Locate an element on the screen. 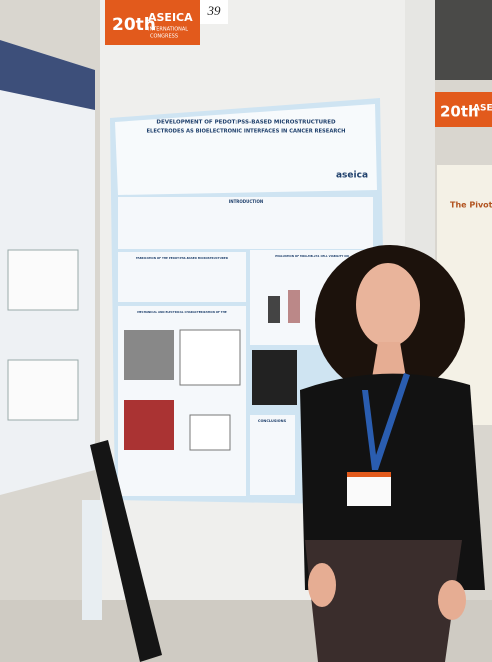 This screenshot has width=492, height=662. board-number: 39 is located at coordinates (214, 10).